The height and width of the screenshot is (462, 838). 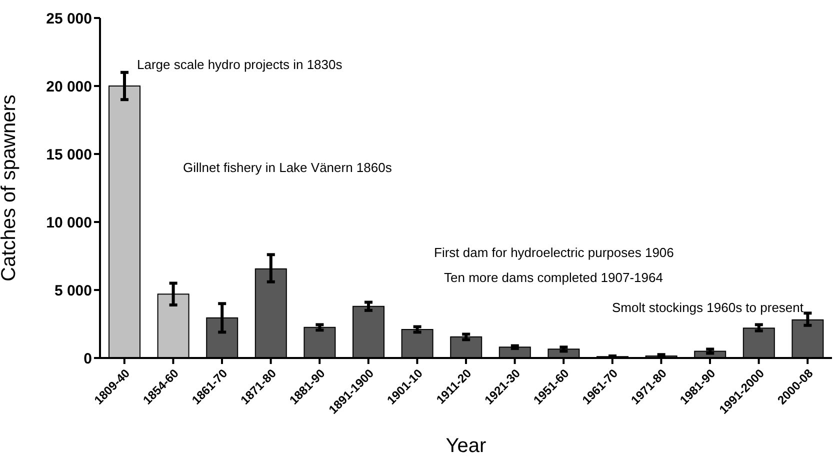 What do you see at coordinates (69, 155) in the screenshot?
I see `y-tick-label: 15 000` at bounding box center [69, 155].